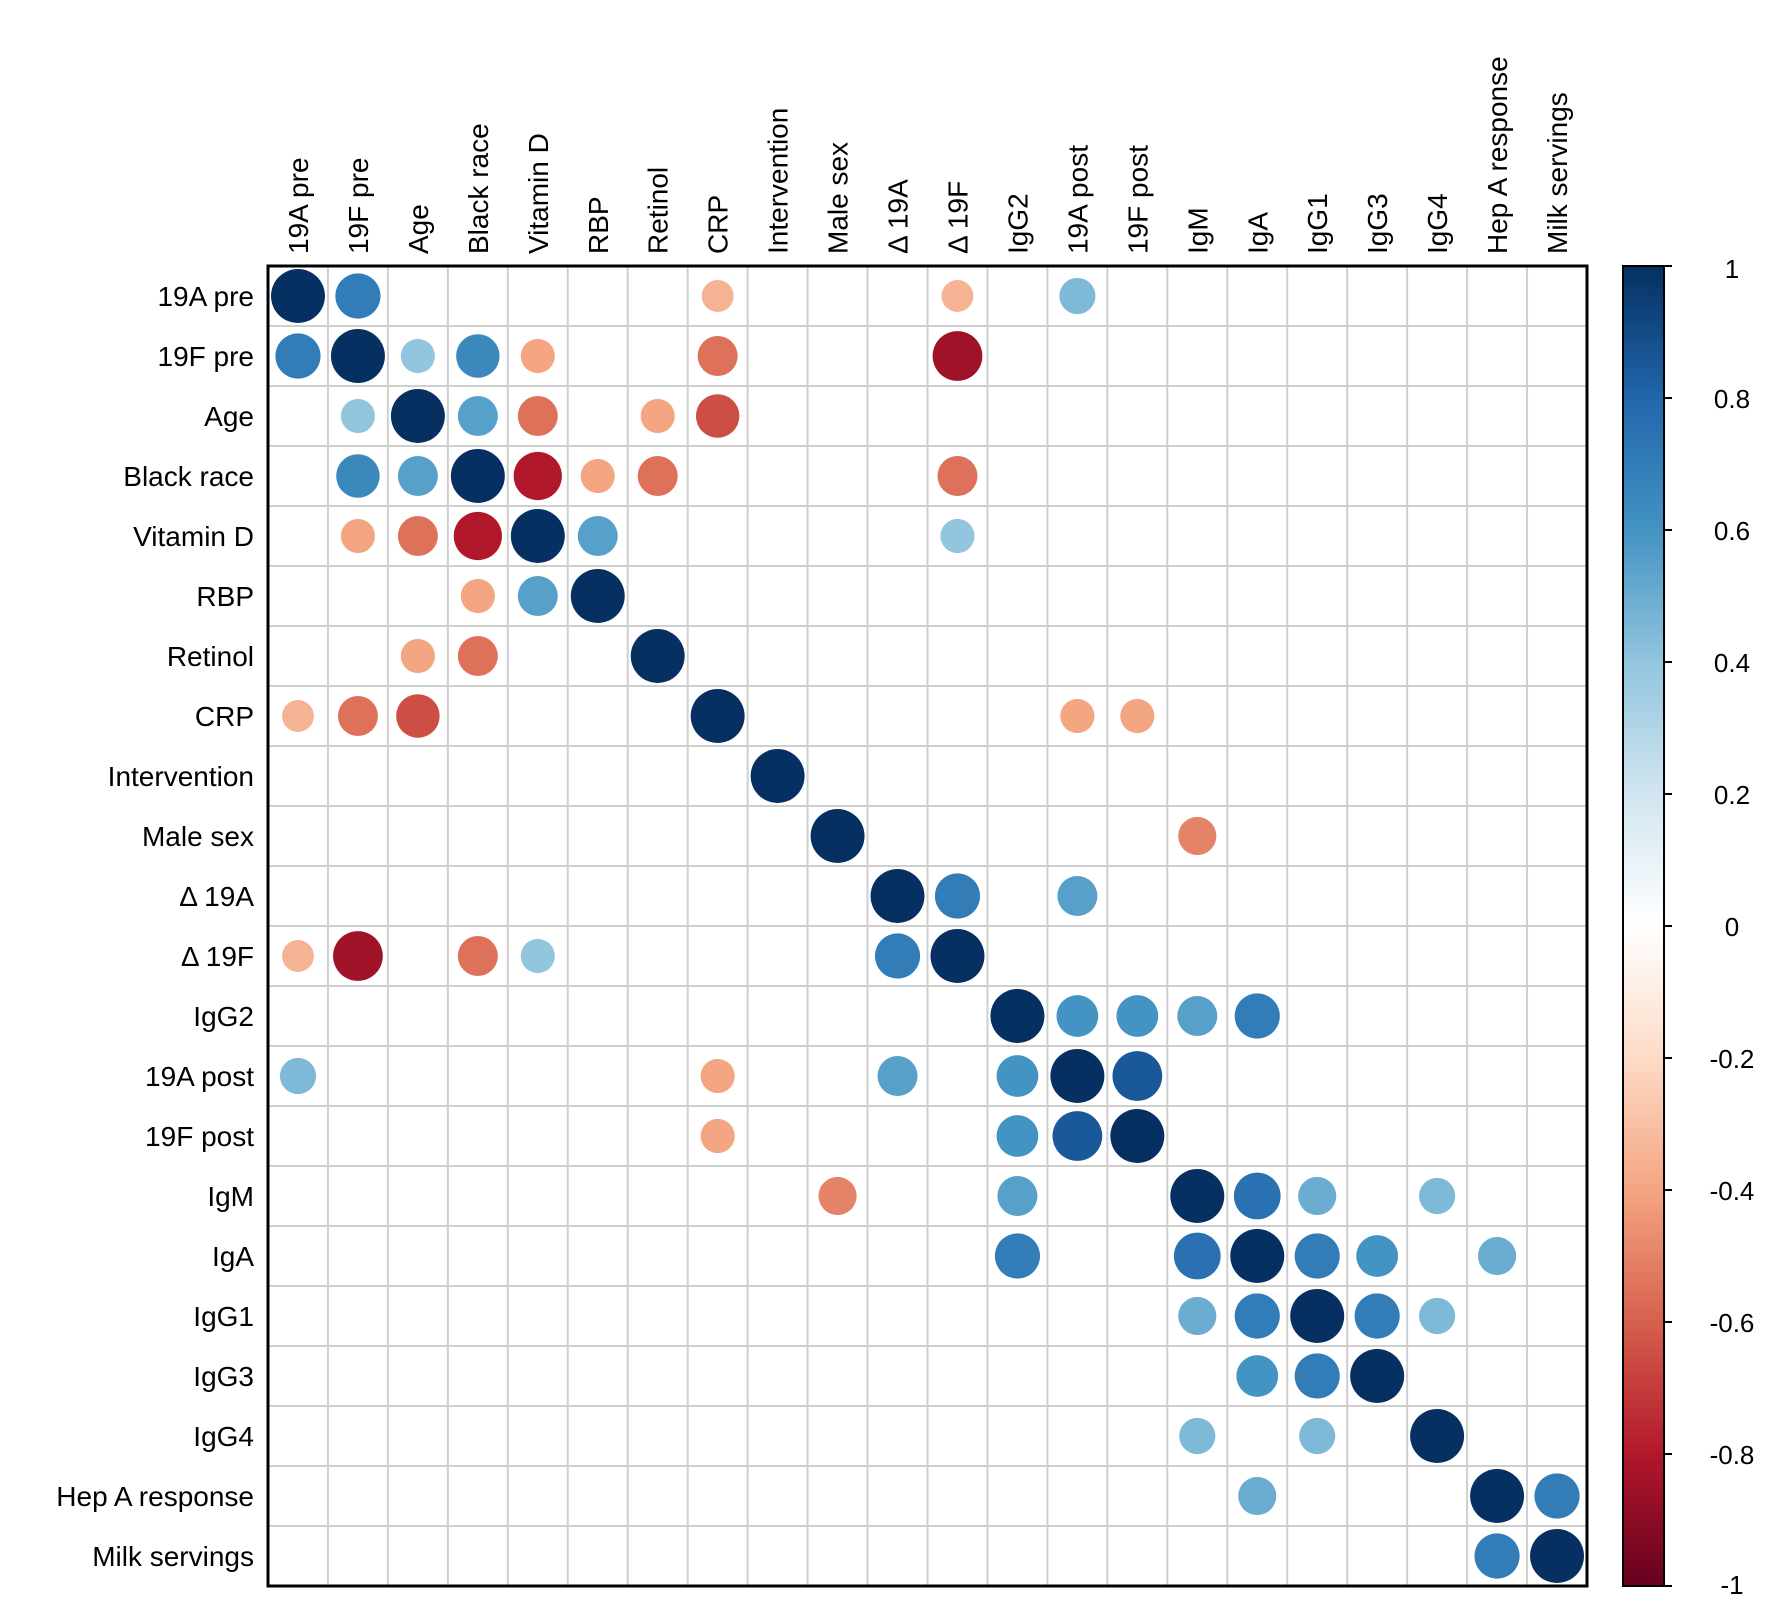 The width and height of the screenshot is (1777, 1612). Describe the element at coordinates (223, 1436) in the screenshot. I see `row-label: IgG4` at that location.